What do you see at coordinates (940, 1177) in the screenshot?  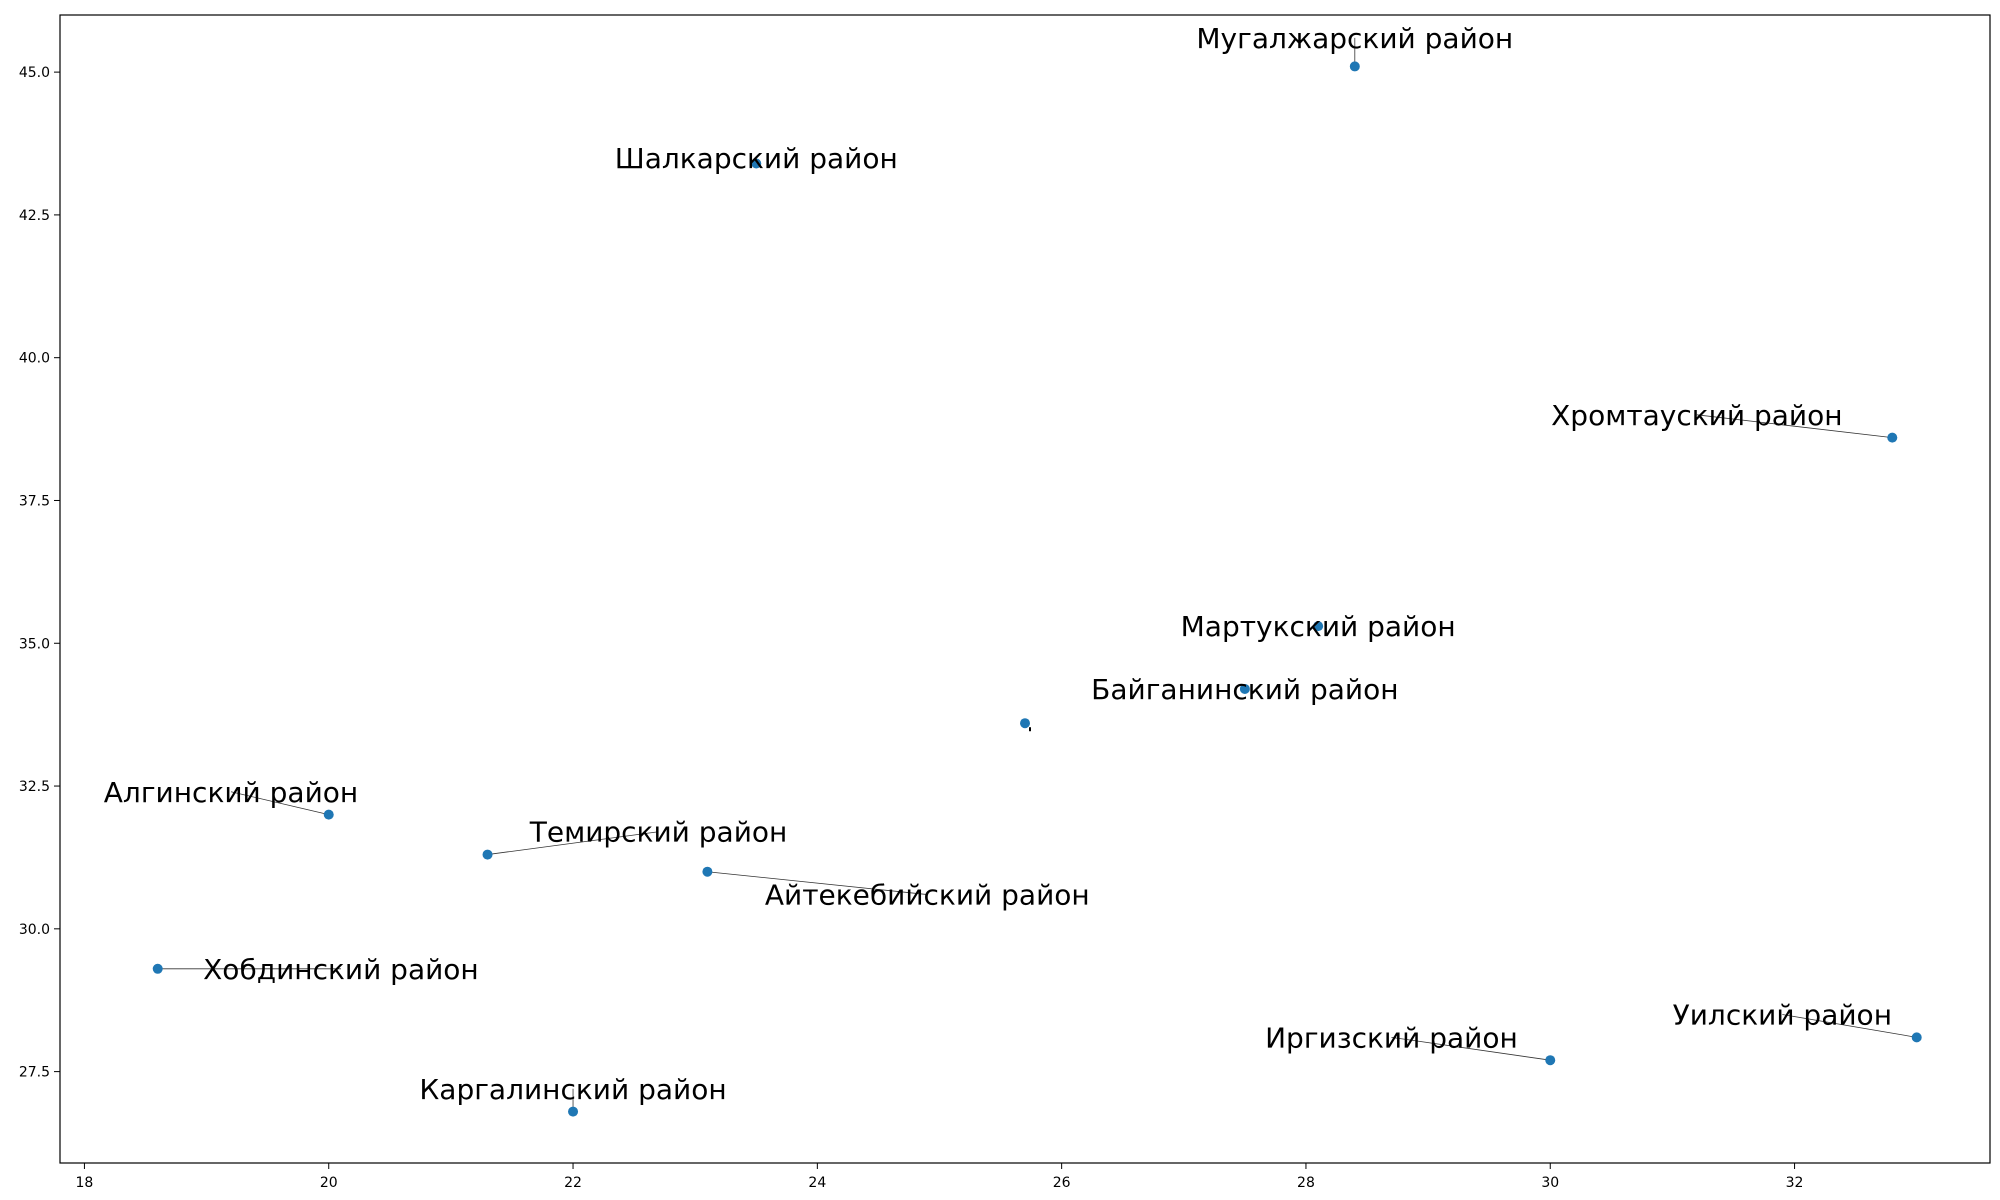 I see `x-axis-ticks: 18 20 22 24 26 28 30 32` at bounding box center [940, 1177].